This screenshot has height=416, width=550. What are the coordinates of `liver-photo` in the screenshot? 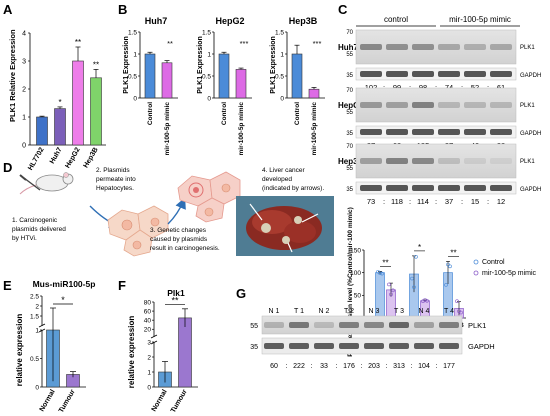 It's located at (285, 226).